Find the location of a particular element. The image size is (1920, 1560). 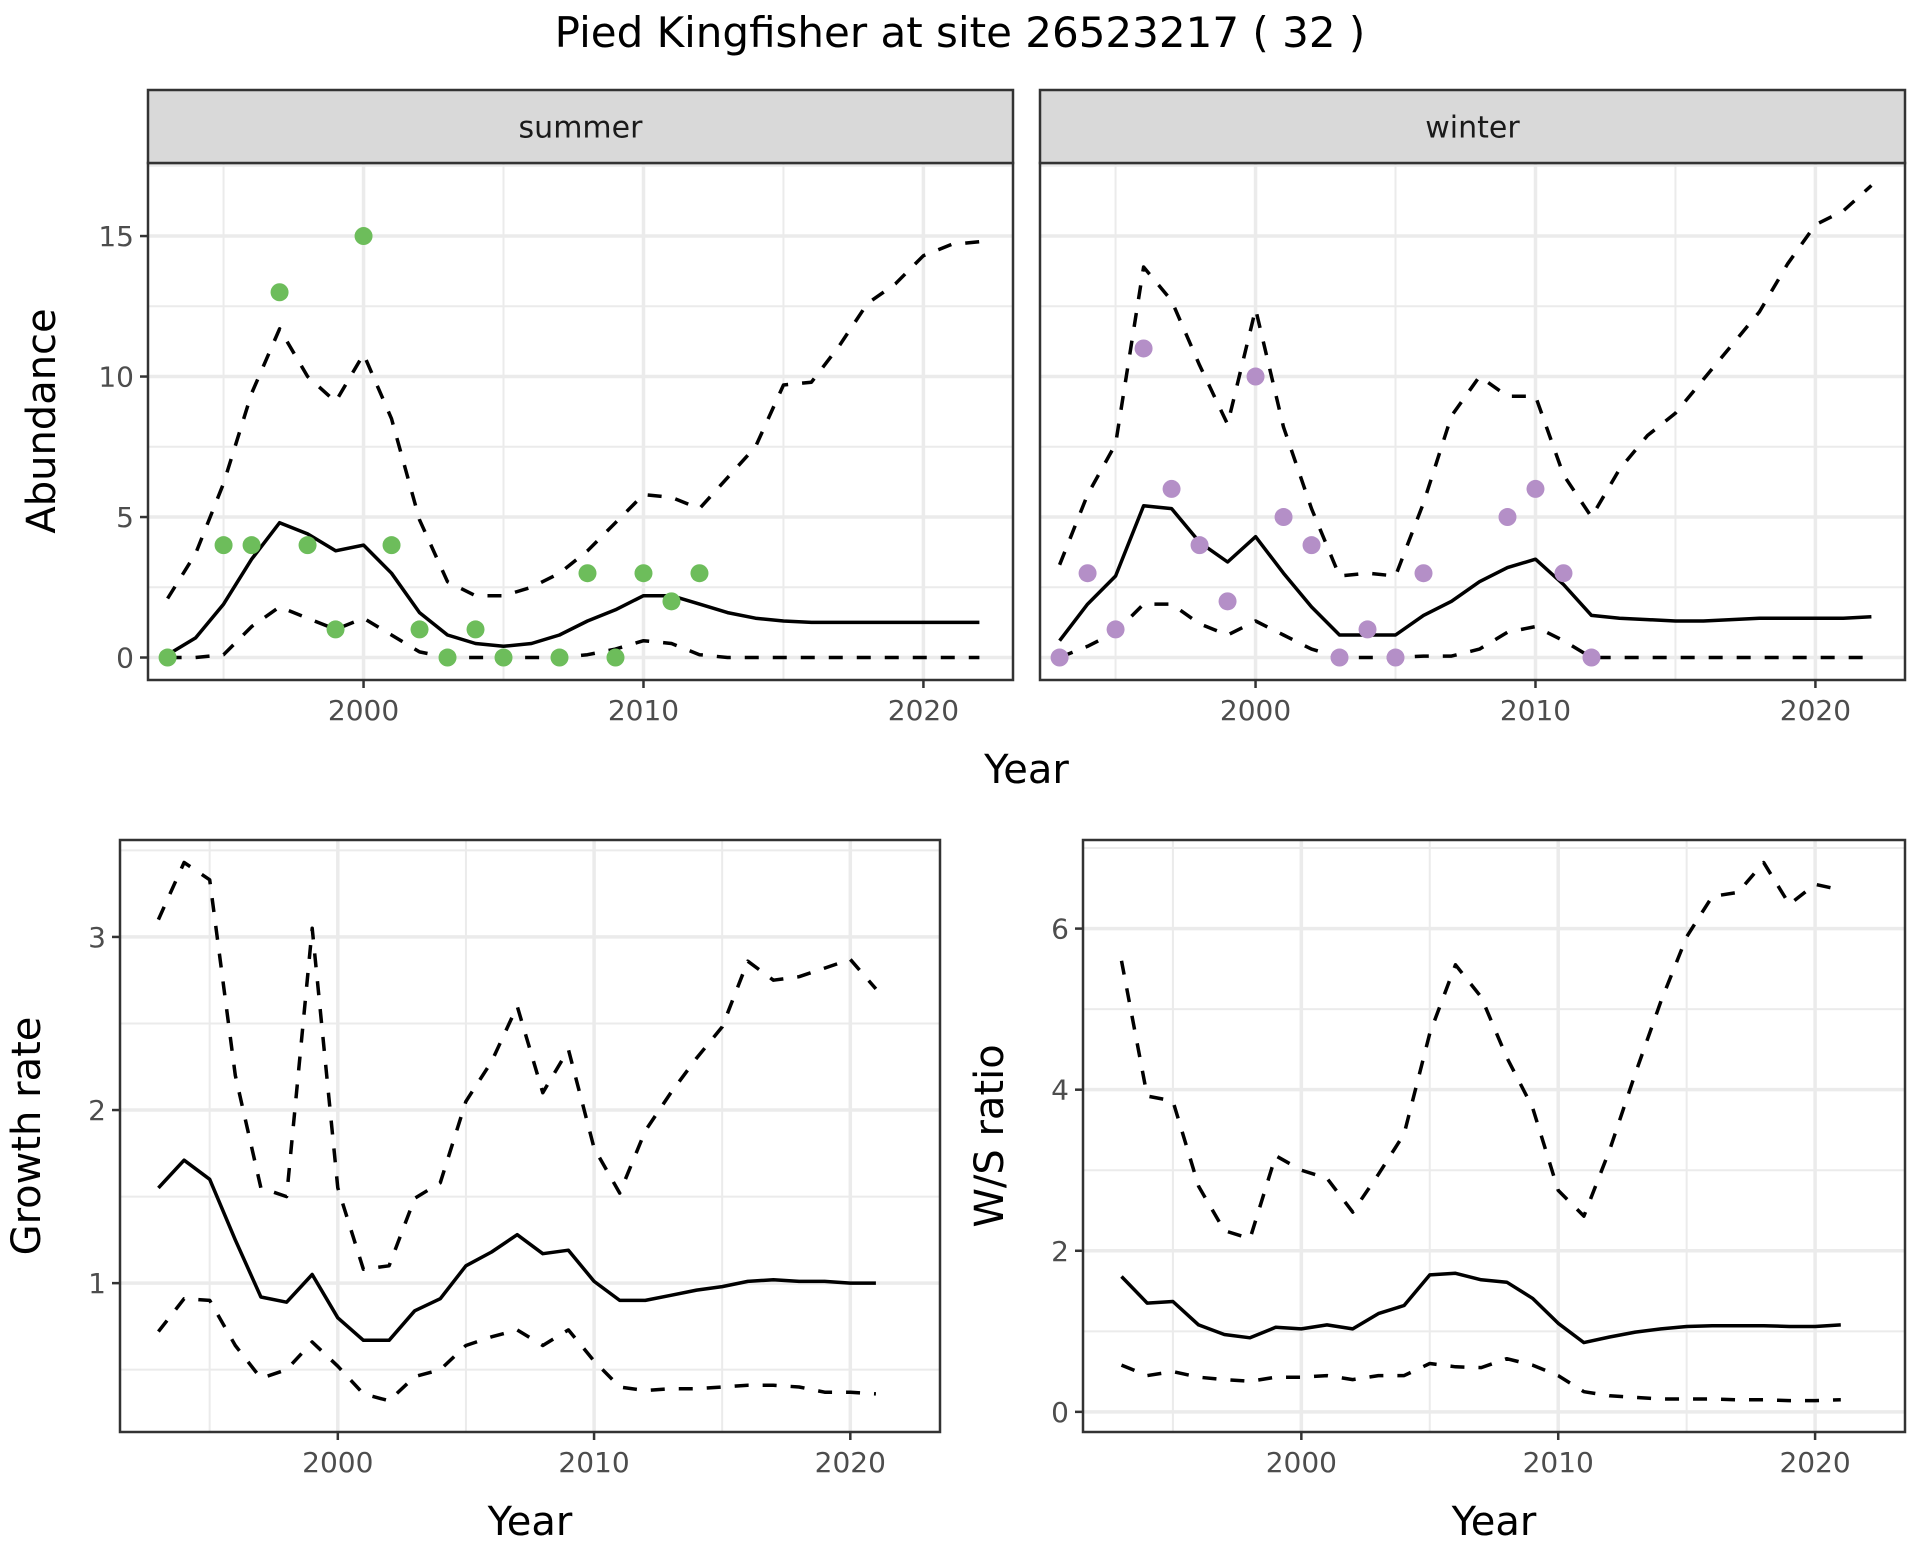

ws-ratio-x-tick-label: 2000 is located at coordinates (1301, 1462).